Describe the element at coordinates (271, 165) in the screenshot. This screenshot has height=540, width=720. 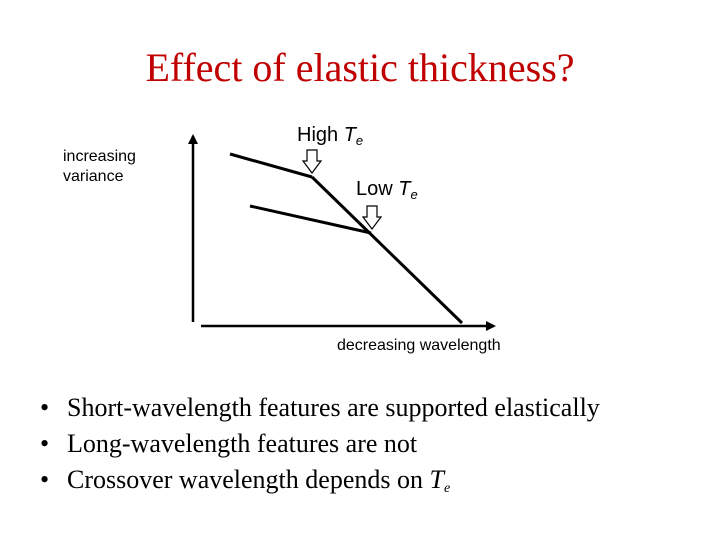
I see `high-te-line` at that location.